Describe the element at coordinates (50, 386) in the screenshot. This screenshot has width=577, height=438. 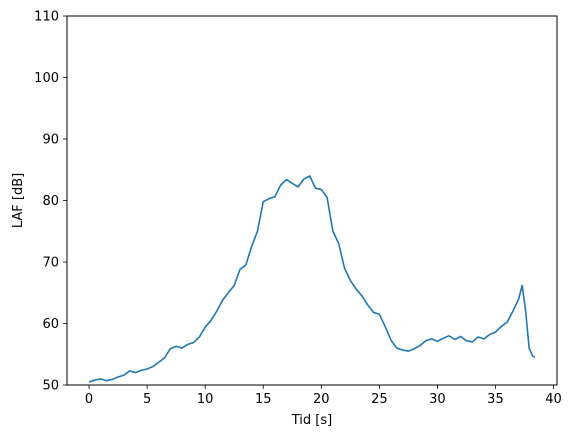
I see `y-tick-label: 50` at that location.